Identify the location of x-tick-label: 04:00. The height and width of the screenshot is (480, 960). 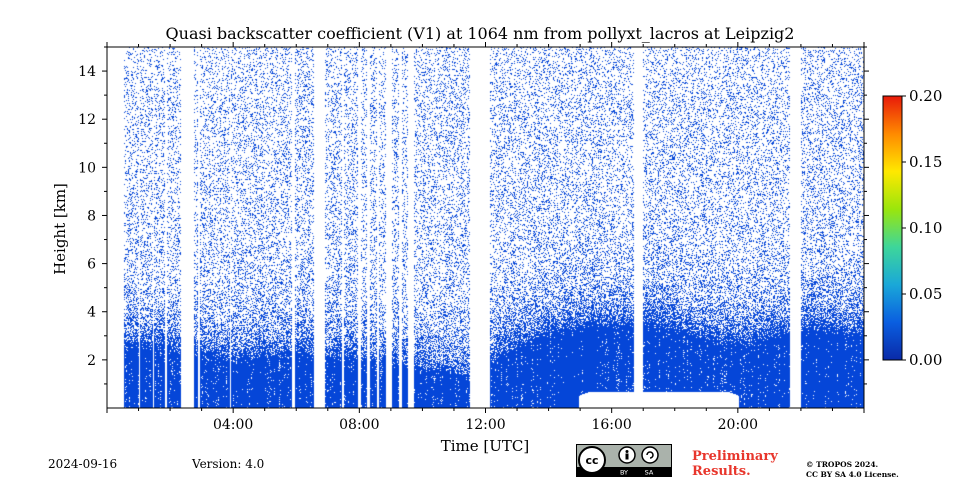
(233, 425).